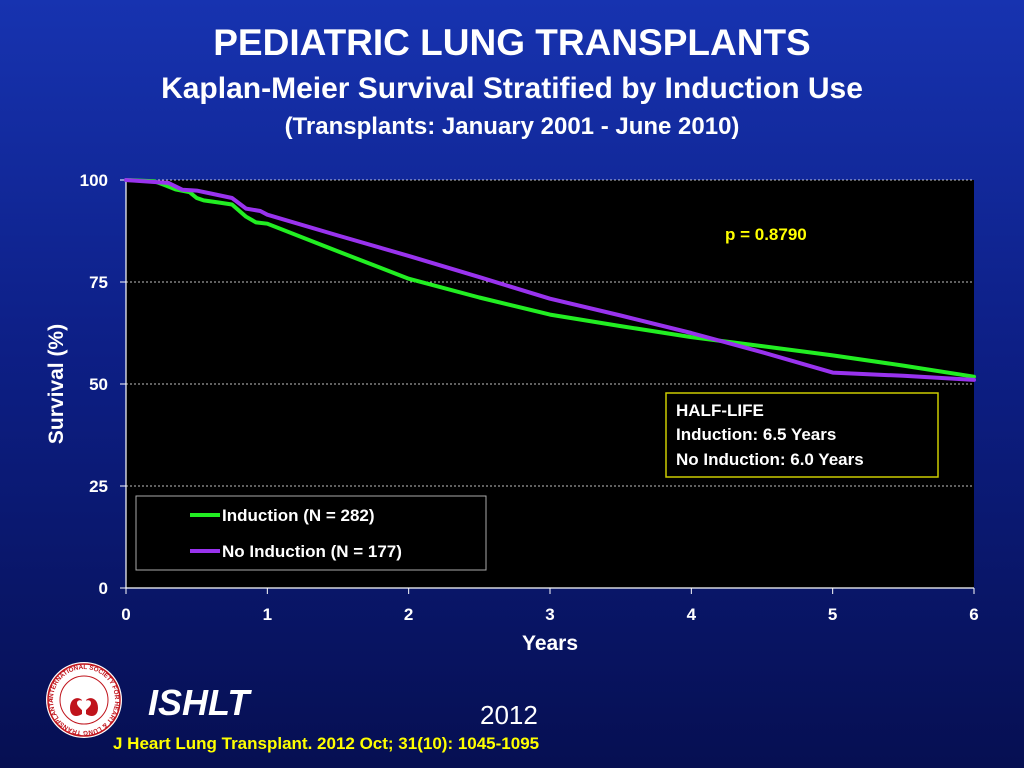 The width and height of the screenshot is (1024, 768). What do you see at coordinates (756, 434) in the screenshot?
I see `half-life-induction: Induction: 6.5 Years` at bounding box center [756, 434].